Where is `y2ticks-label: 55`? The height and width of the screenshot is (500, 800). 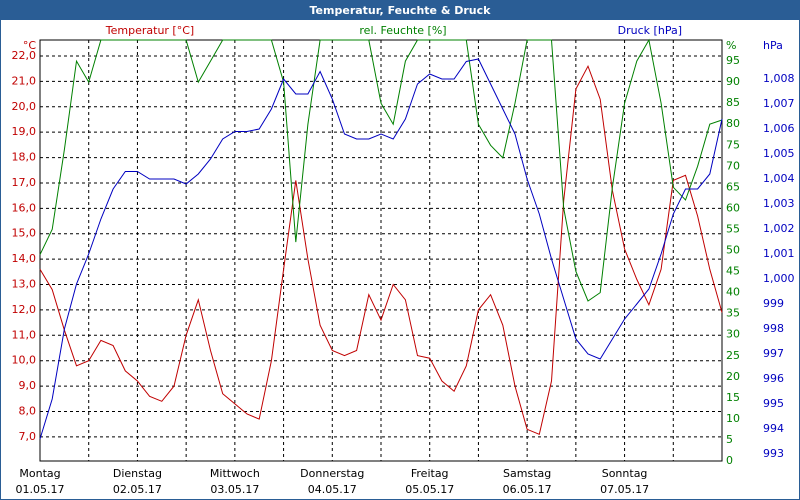
y2ticks-label: 55 is located at coordinates (733, 228).